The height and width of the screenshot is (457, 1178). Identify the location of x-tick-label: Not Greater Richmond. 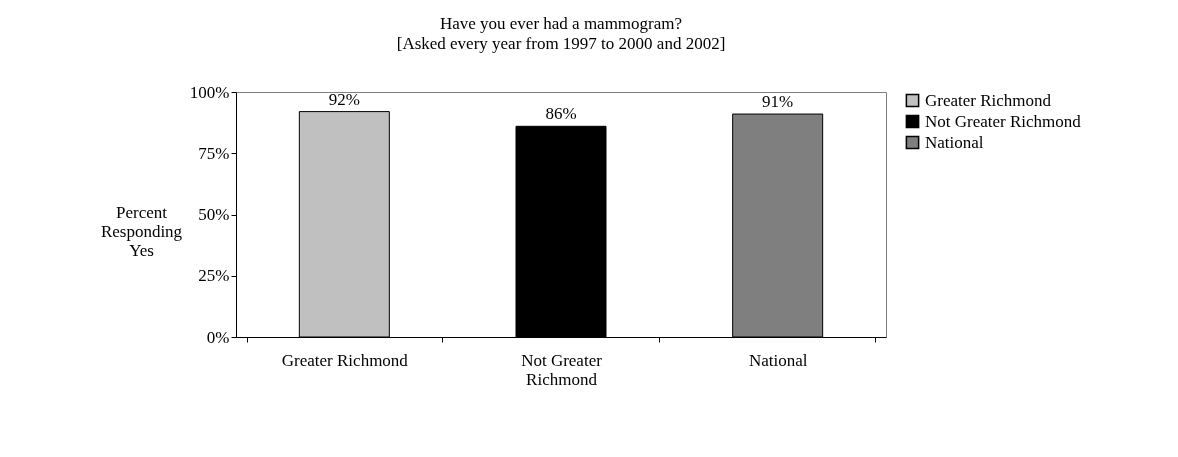
(562, 369).